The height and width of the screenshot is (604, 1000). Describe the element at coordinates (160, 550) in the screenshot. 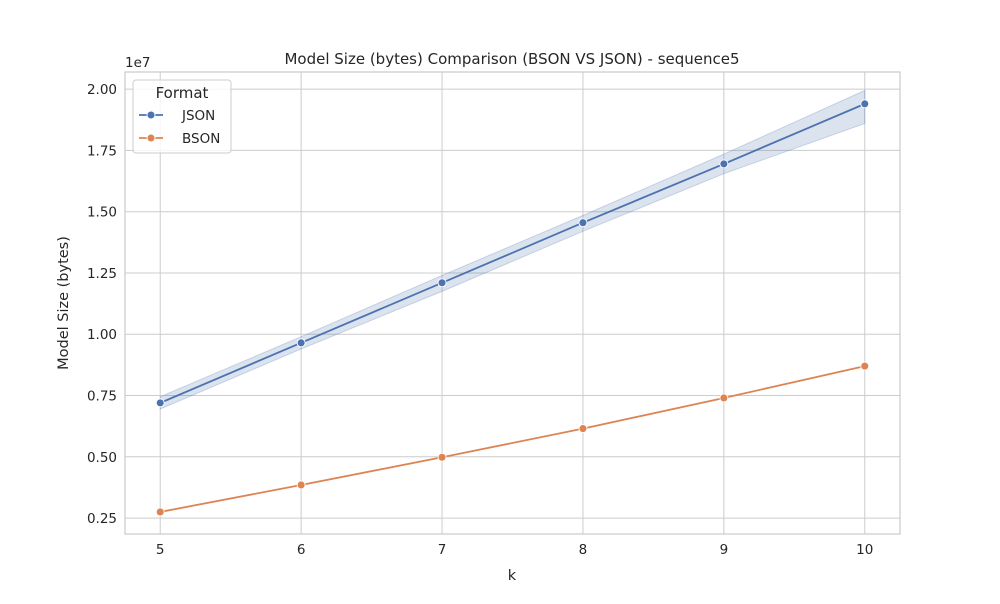

I see `x-tick-label: 5` at that location.